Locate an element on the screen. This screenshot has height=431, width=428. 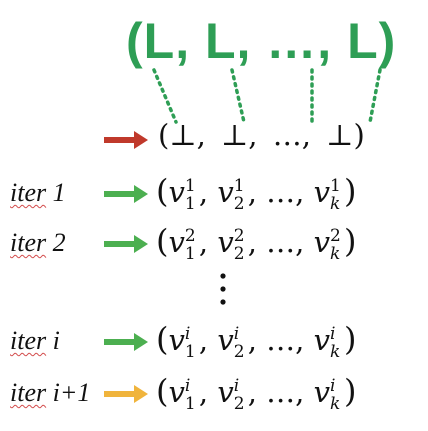
iter-number: 1 is located at coordinates (59, 192).